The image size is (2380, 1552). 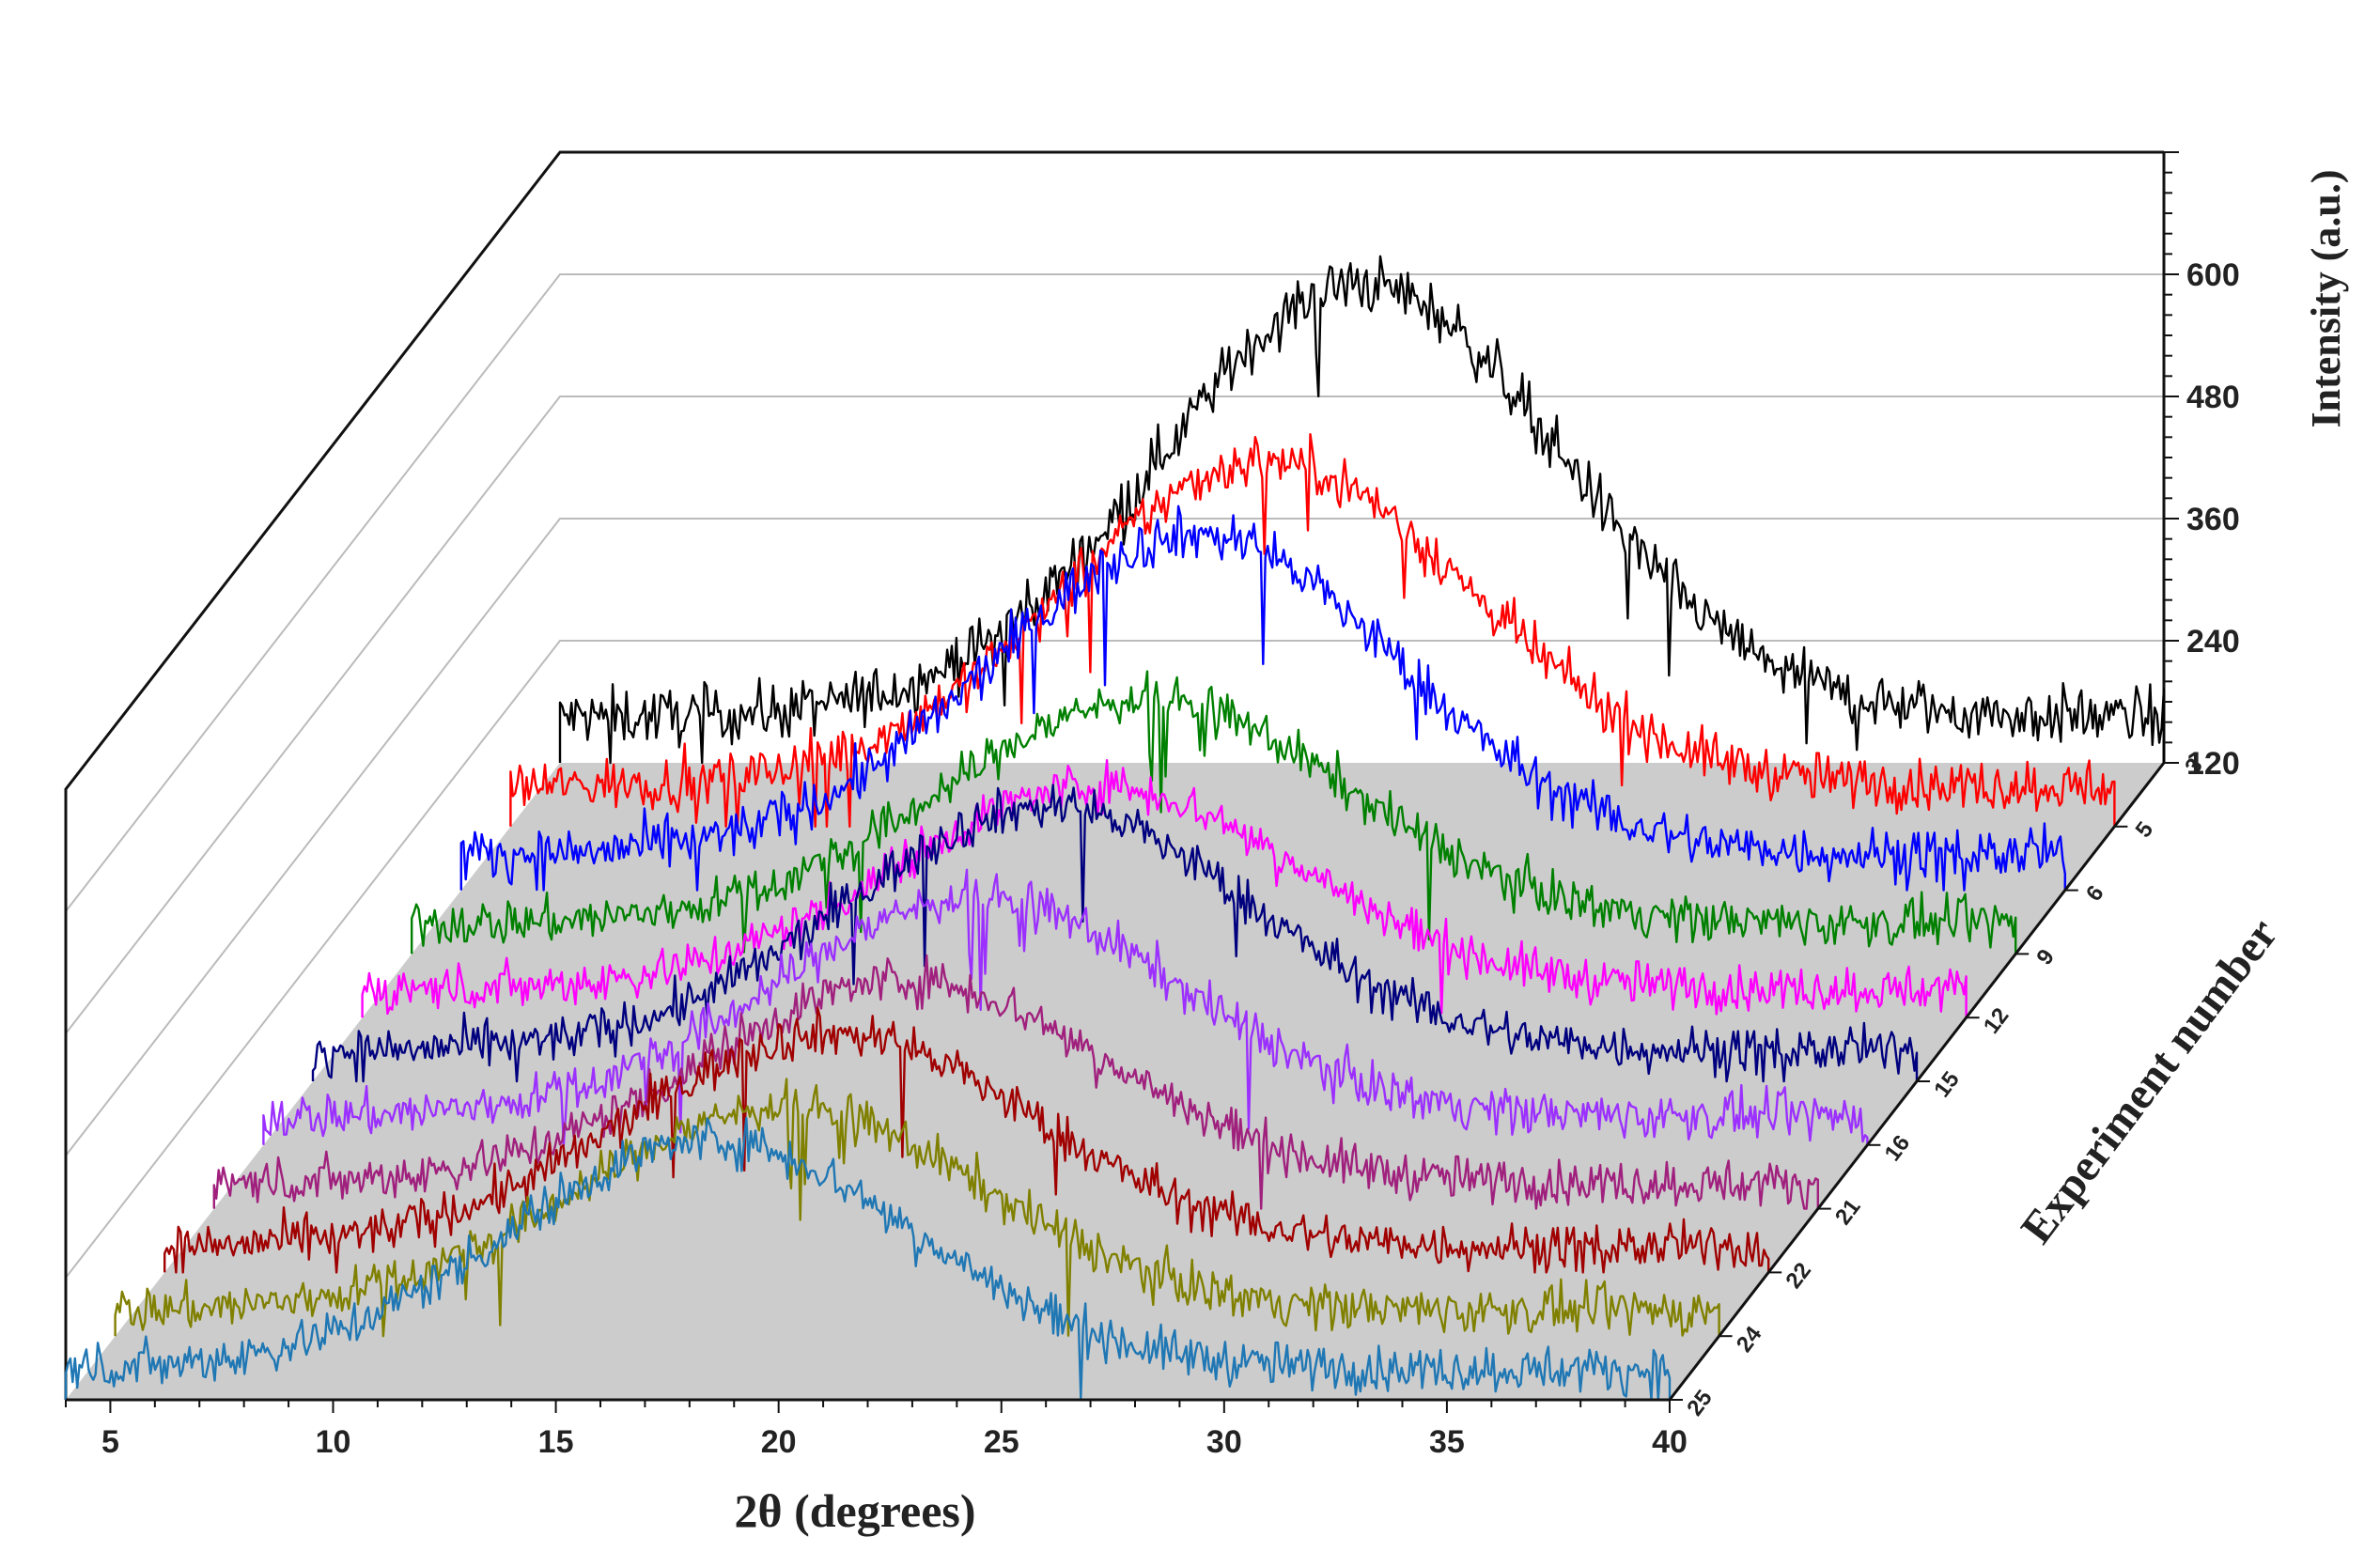 What do you see at coordinates (1848, 1212) in the screenshot?
I see `z-tick-label: 21` at bounding box center [1848, 1212].